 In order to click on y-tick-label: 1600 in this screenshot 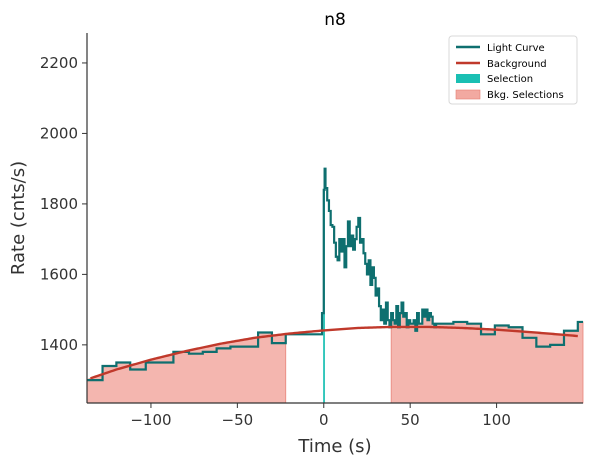, I will do `click(59, 274)`.